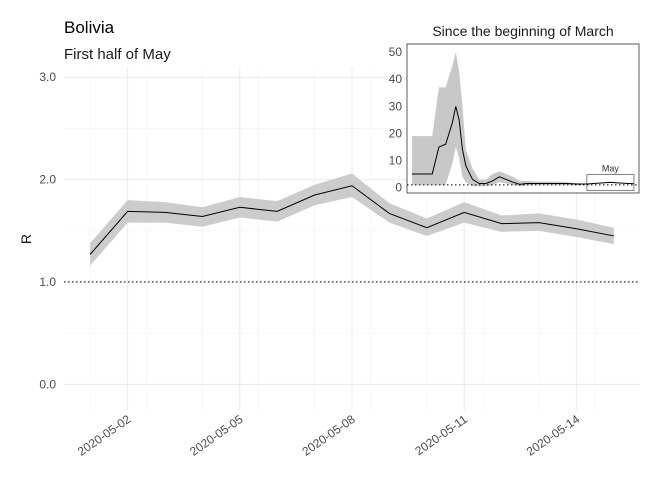  I want to click on x-tick-label: 2020-05-14, so click(553, 435).